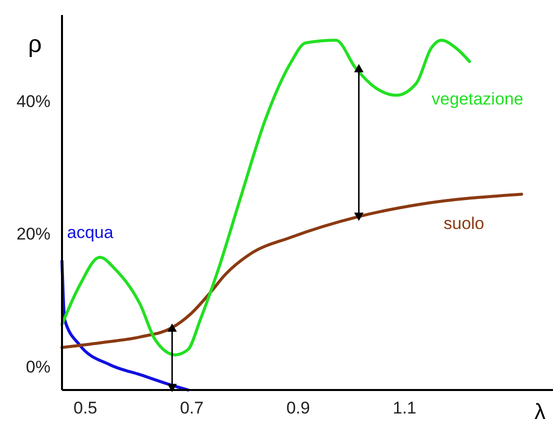 The width and height of the screenshot is (556, 427). I want to click on x-tick-label: 0.9, so click(298, 408).